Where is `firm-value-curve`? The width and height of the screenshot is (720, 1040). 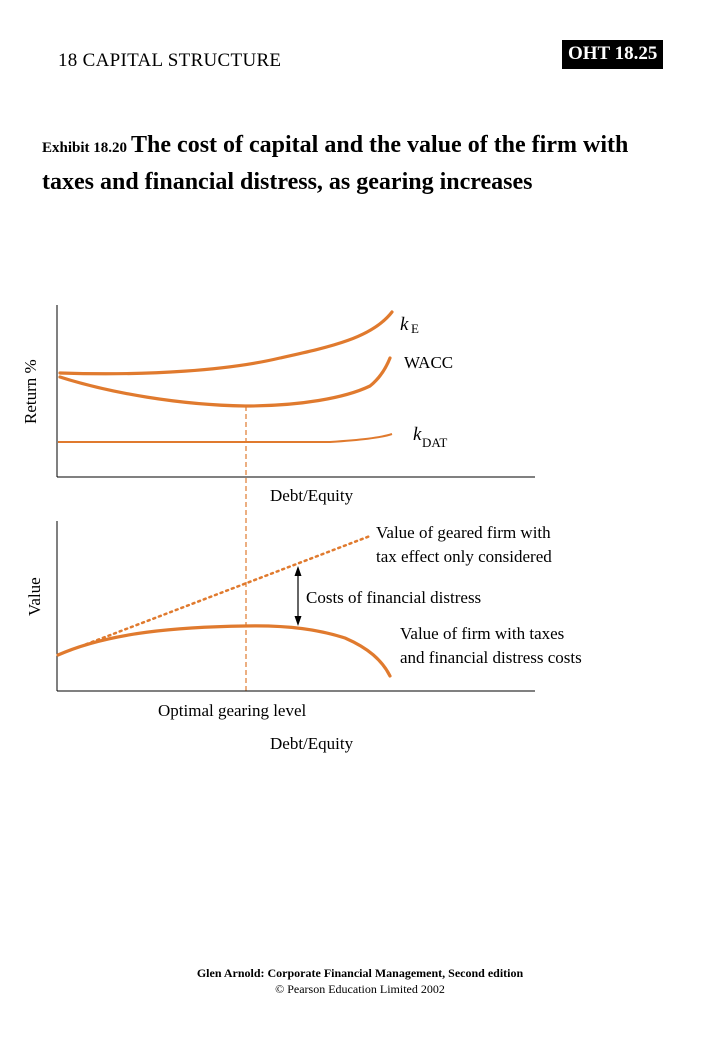
firm-value-curve is located at coordinates (224, 651).